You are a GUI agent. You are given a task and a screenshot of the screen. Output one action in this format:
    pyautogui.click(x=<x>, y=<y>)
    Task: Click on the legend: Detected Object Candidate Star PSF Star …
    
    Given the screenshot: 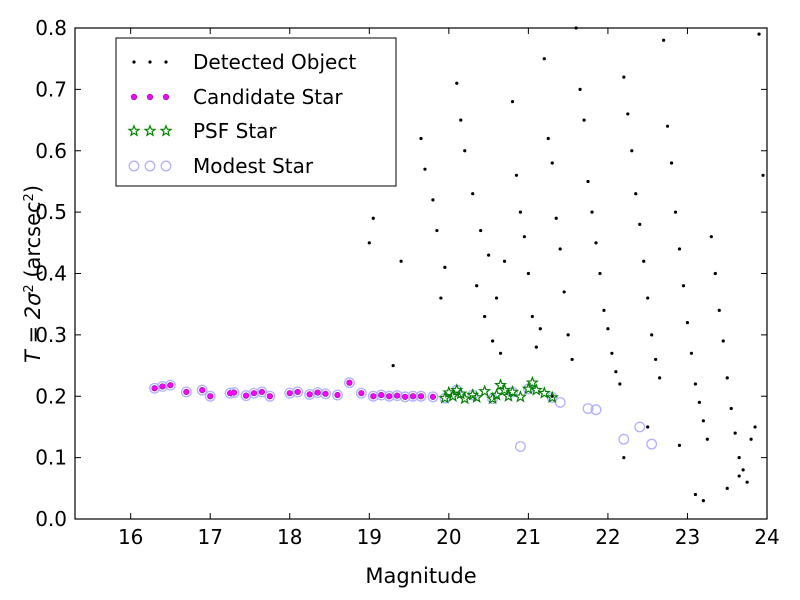 What is the action you would take?
    pyautogui.click(x=256, y=112)
    